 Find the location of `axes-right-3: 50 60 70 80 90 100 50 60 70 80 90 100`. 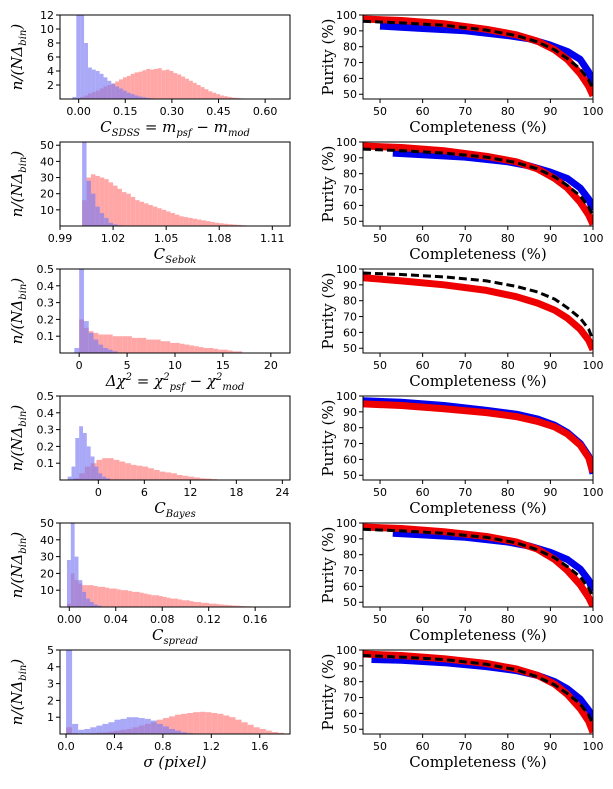

axes-right-3: 50 60 70 80 90 100 50 60 70 80 90 100 is located at coordinates (470, 317).